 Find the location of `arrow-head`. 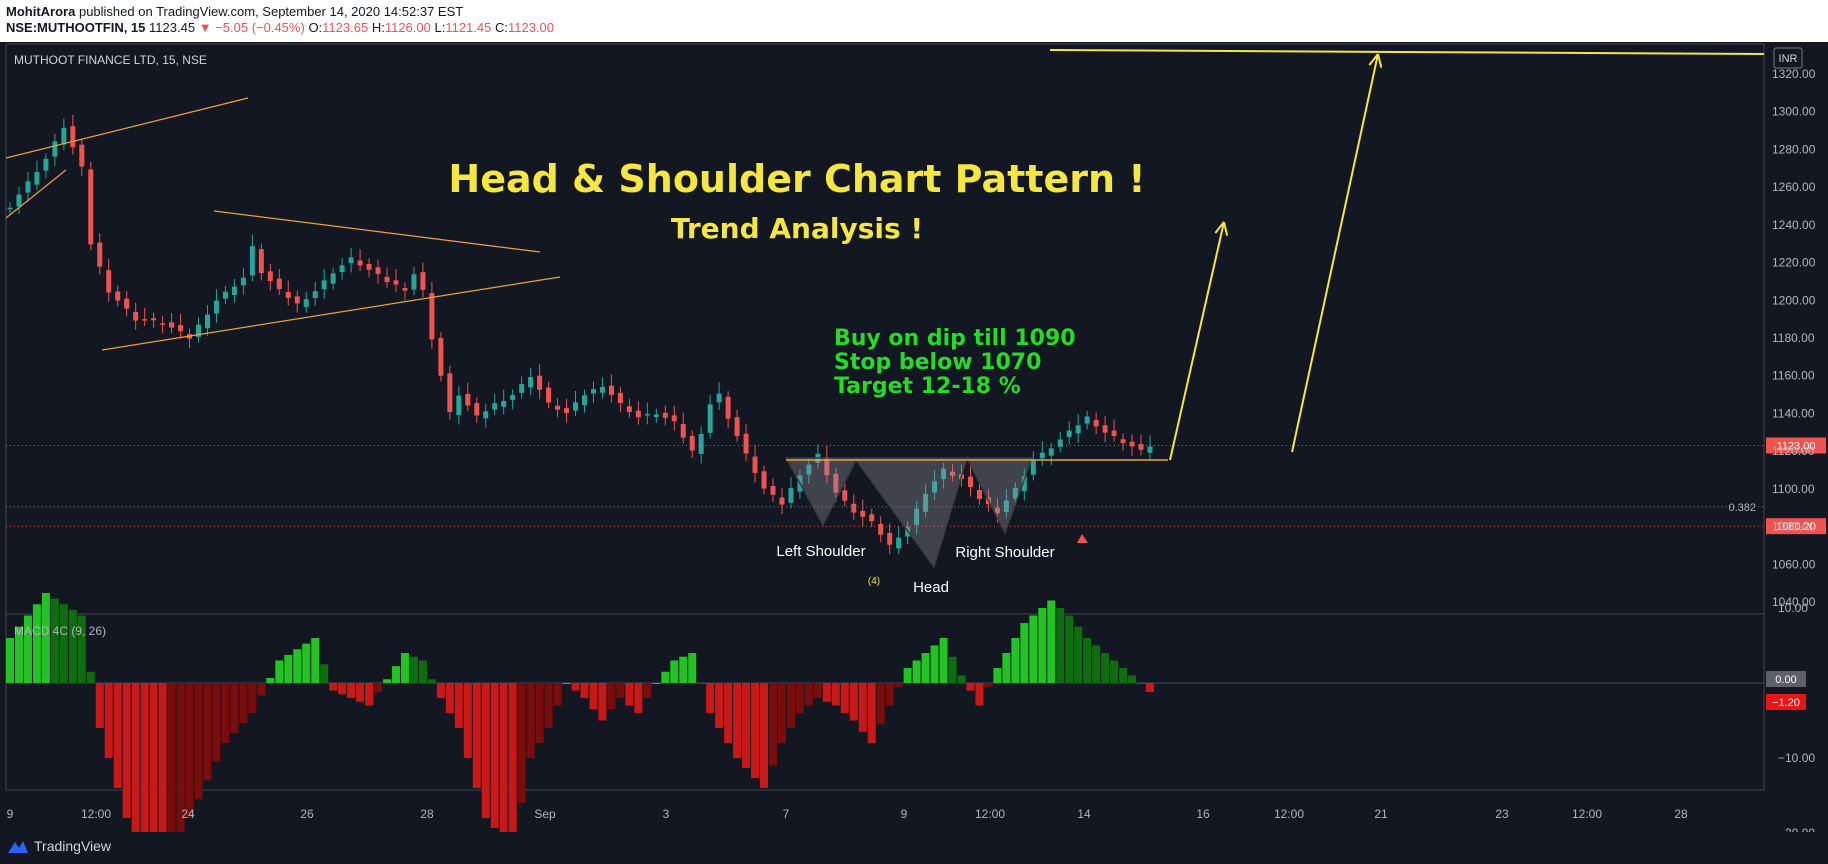

arrow-head is located at coordinates (1380, 60).